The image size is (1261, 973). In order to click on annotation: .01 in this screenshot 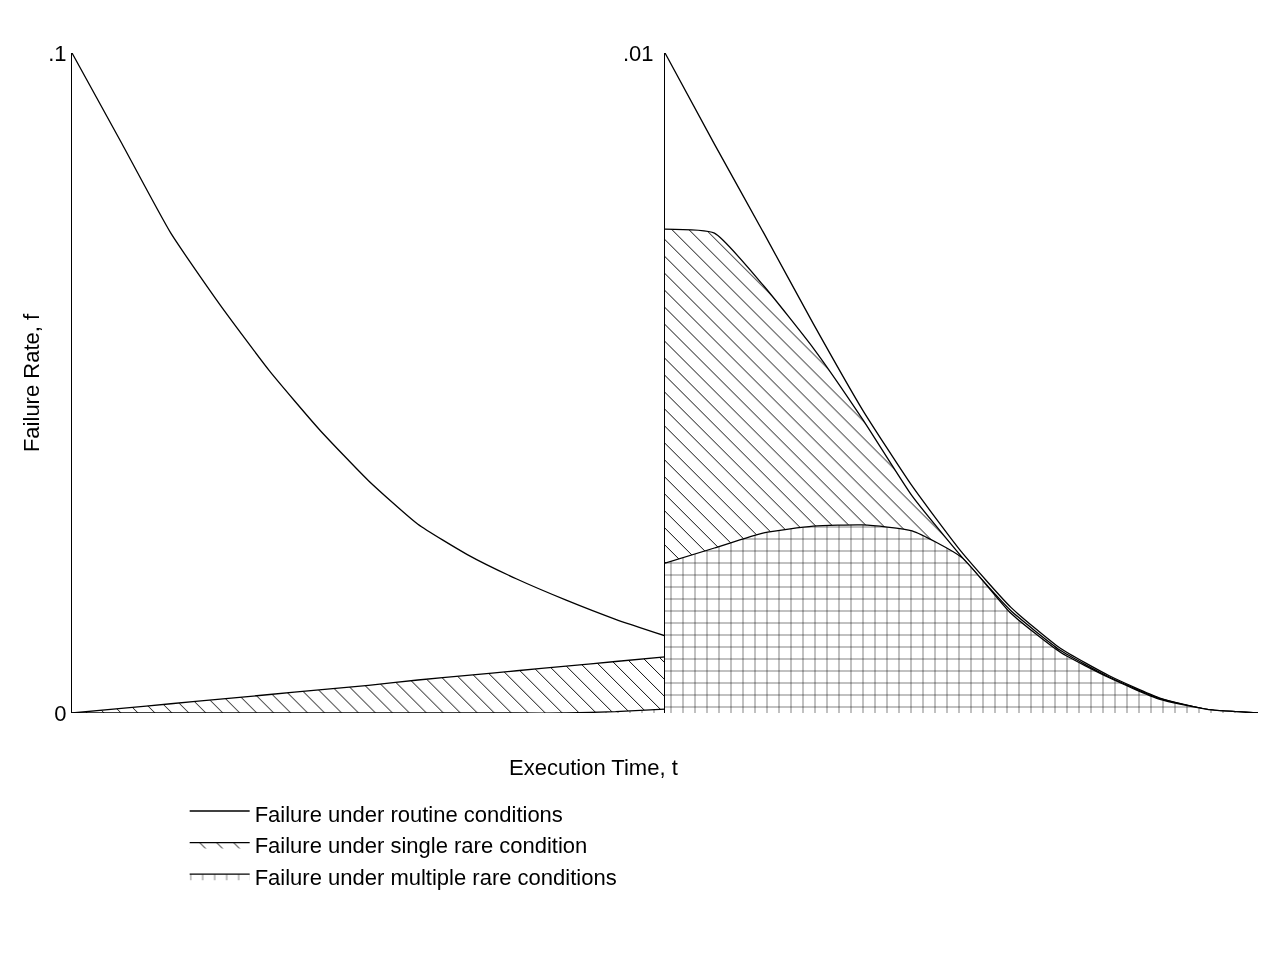, I will do `click(638, 53)`.